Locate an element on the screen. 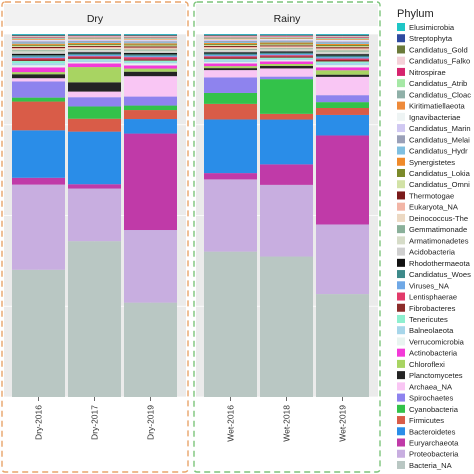 Image resolution: width=474 pixels, height=474 pixels. bar-segment-Deinococcus-Thermus is located at coordinates (94, 48).